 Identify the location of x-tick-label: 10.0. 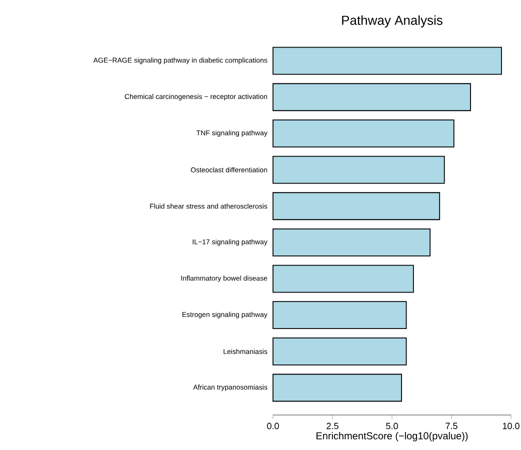
(511, 426).